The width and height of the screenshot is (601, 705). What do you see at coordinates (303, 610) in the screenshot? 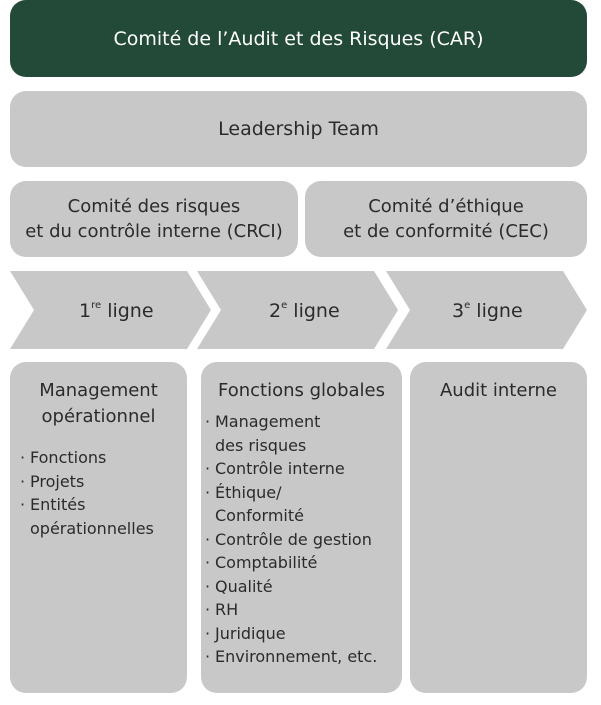
I see `list-item: RH` at bounding box center [303, 610].